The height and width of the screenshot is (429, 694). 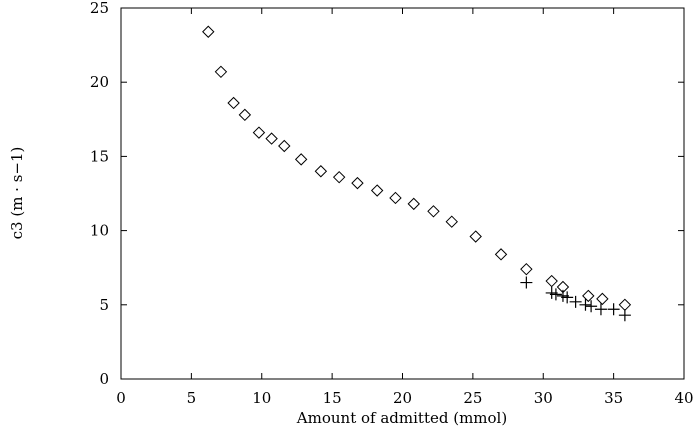 I want to click on x-axis-title: Amount of admitted (mmol), so click(x=401, y=418).